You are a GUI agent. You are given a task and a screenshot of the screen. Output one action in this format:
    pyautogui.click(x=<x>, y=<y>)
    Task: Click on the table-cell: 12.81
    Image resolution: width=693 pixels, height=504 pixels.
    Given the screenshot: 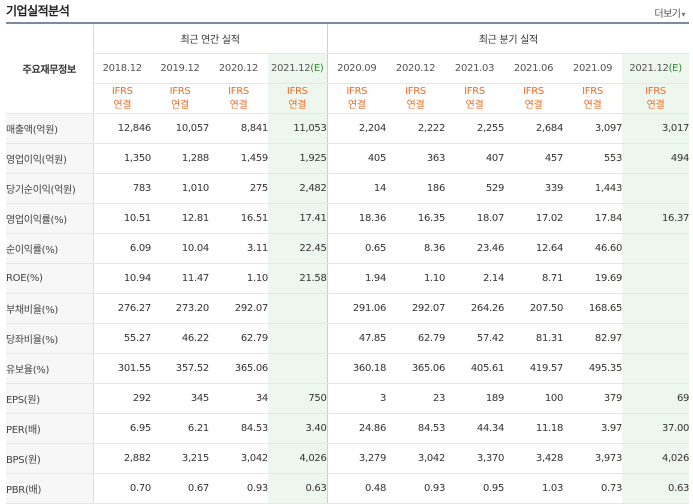 What is the action you would take?
    pyautogui.click(x=180, y=218)
    